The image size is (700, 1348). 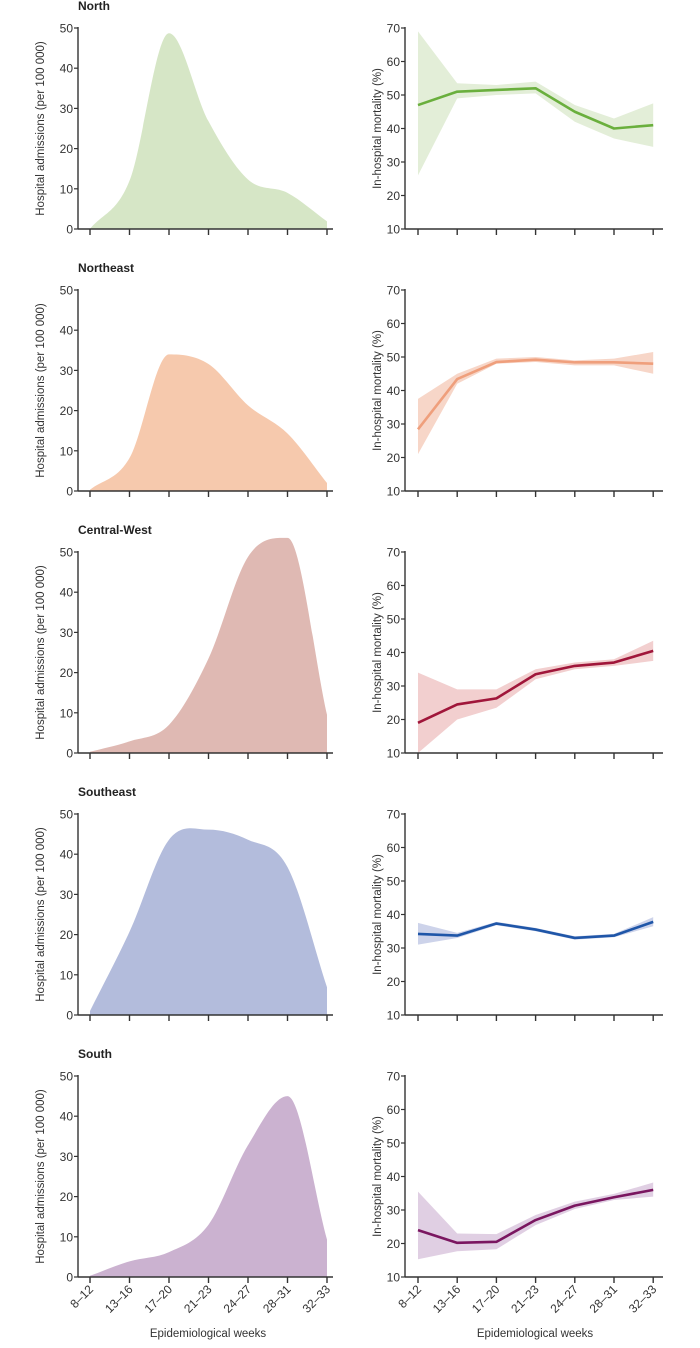 What do you see at coordinates (107, 792) in the screenshot?
I see `panel-title-southeast: Southeast` at bounding box center [107, 792].